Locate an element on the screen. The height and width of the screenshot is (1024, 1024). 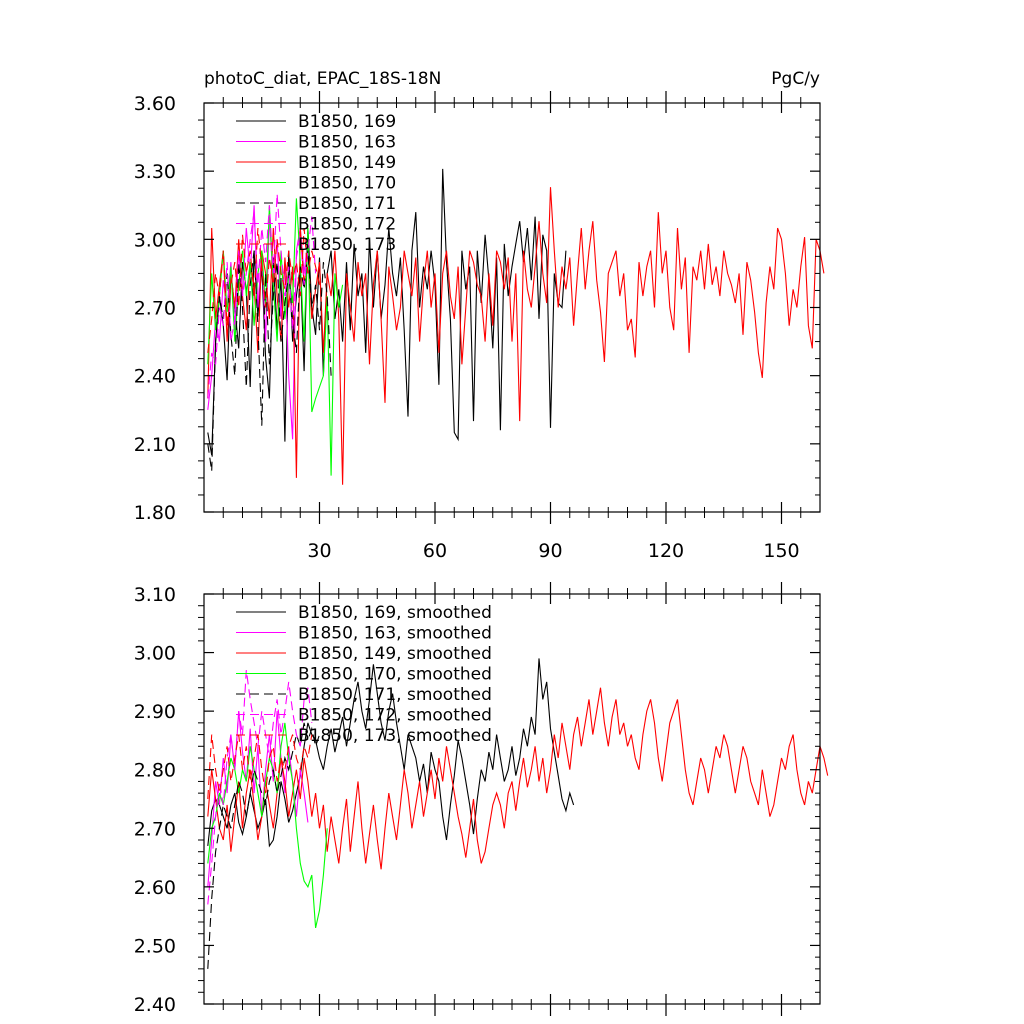
y-tick-label: 1.80 is located at coordinates (155, 513).